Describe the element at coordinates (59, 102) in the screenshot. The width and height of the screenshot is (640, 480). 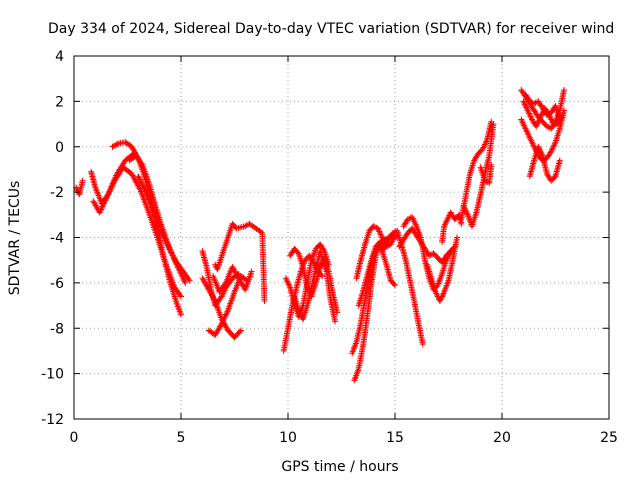
I see `y-tick-label: 2` at that location.